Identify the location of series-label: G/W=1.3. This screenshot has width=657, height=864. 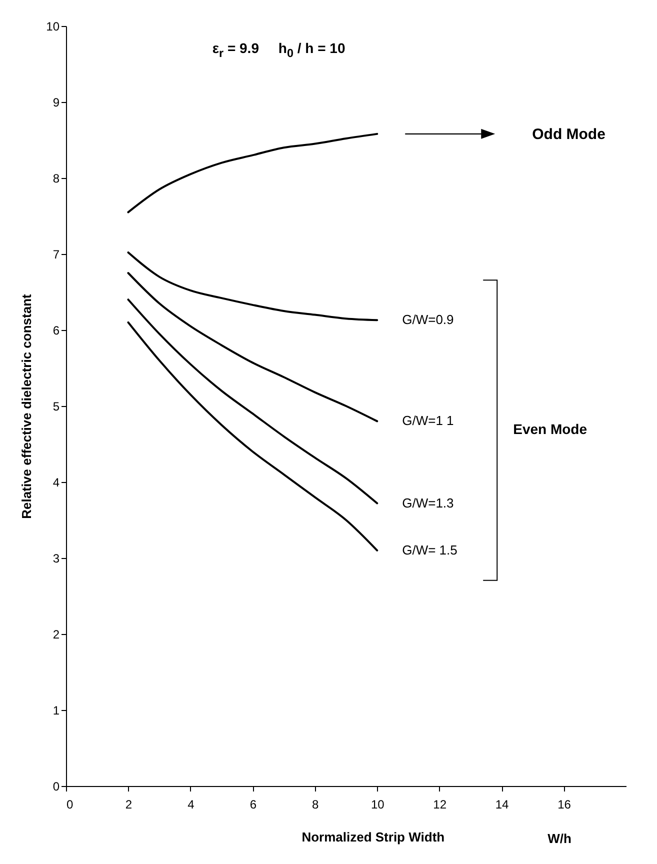
(428, 502).